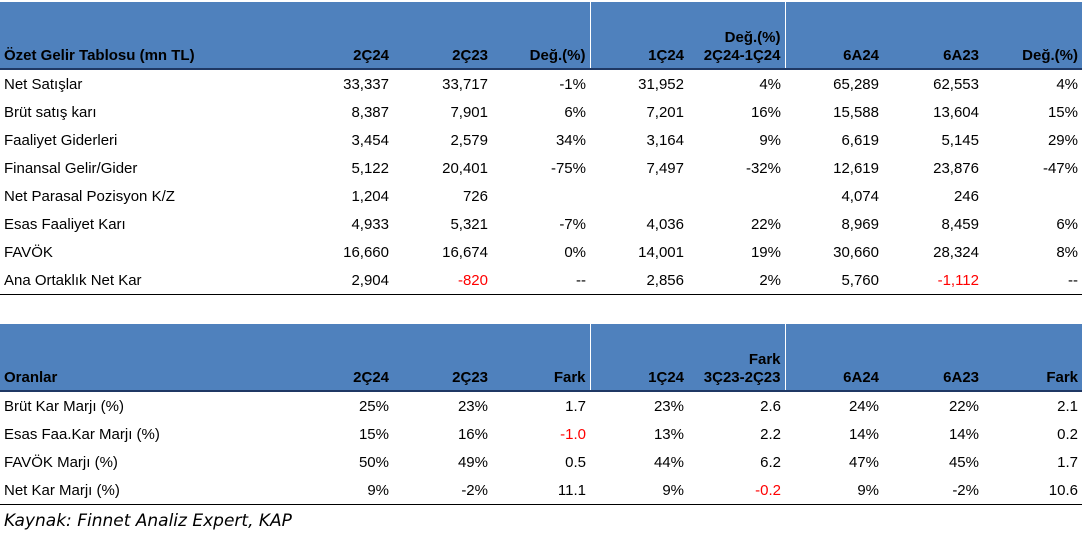  I want to click on income-cell: 16,674, so click(465, 252).